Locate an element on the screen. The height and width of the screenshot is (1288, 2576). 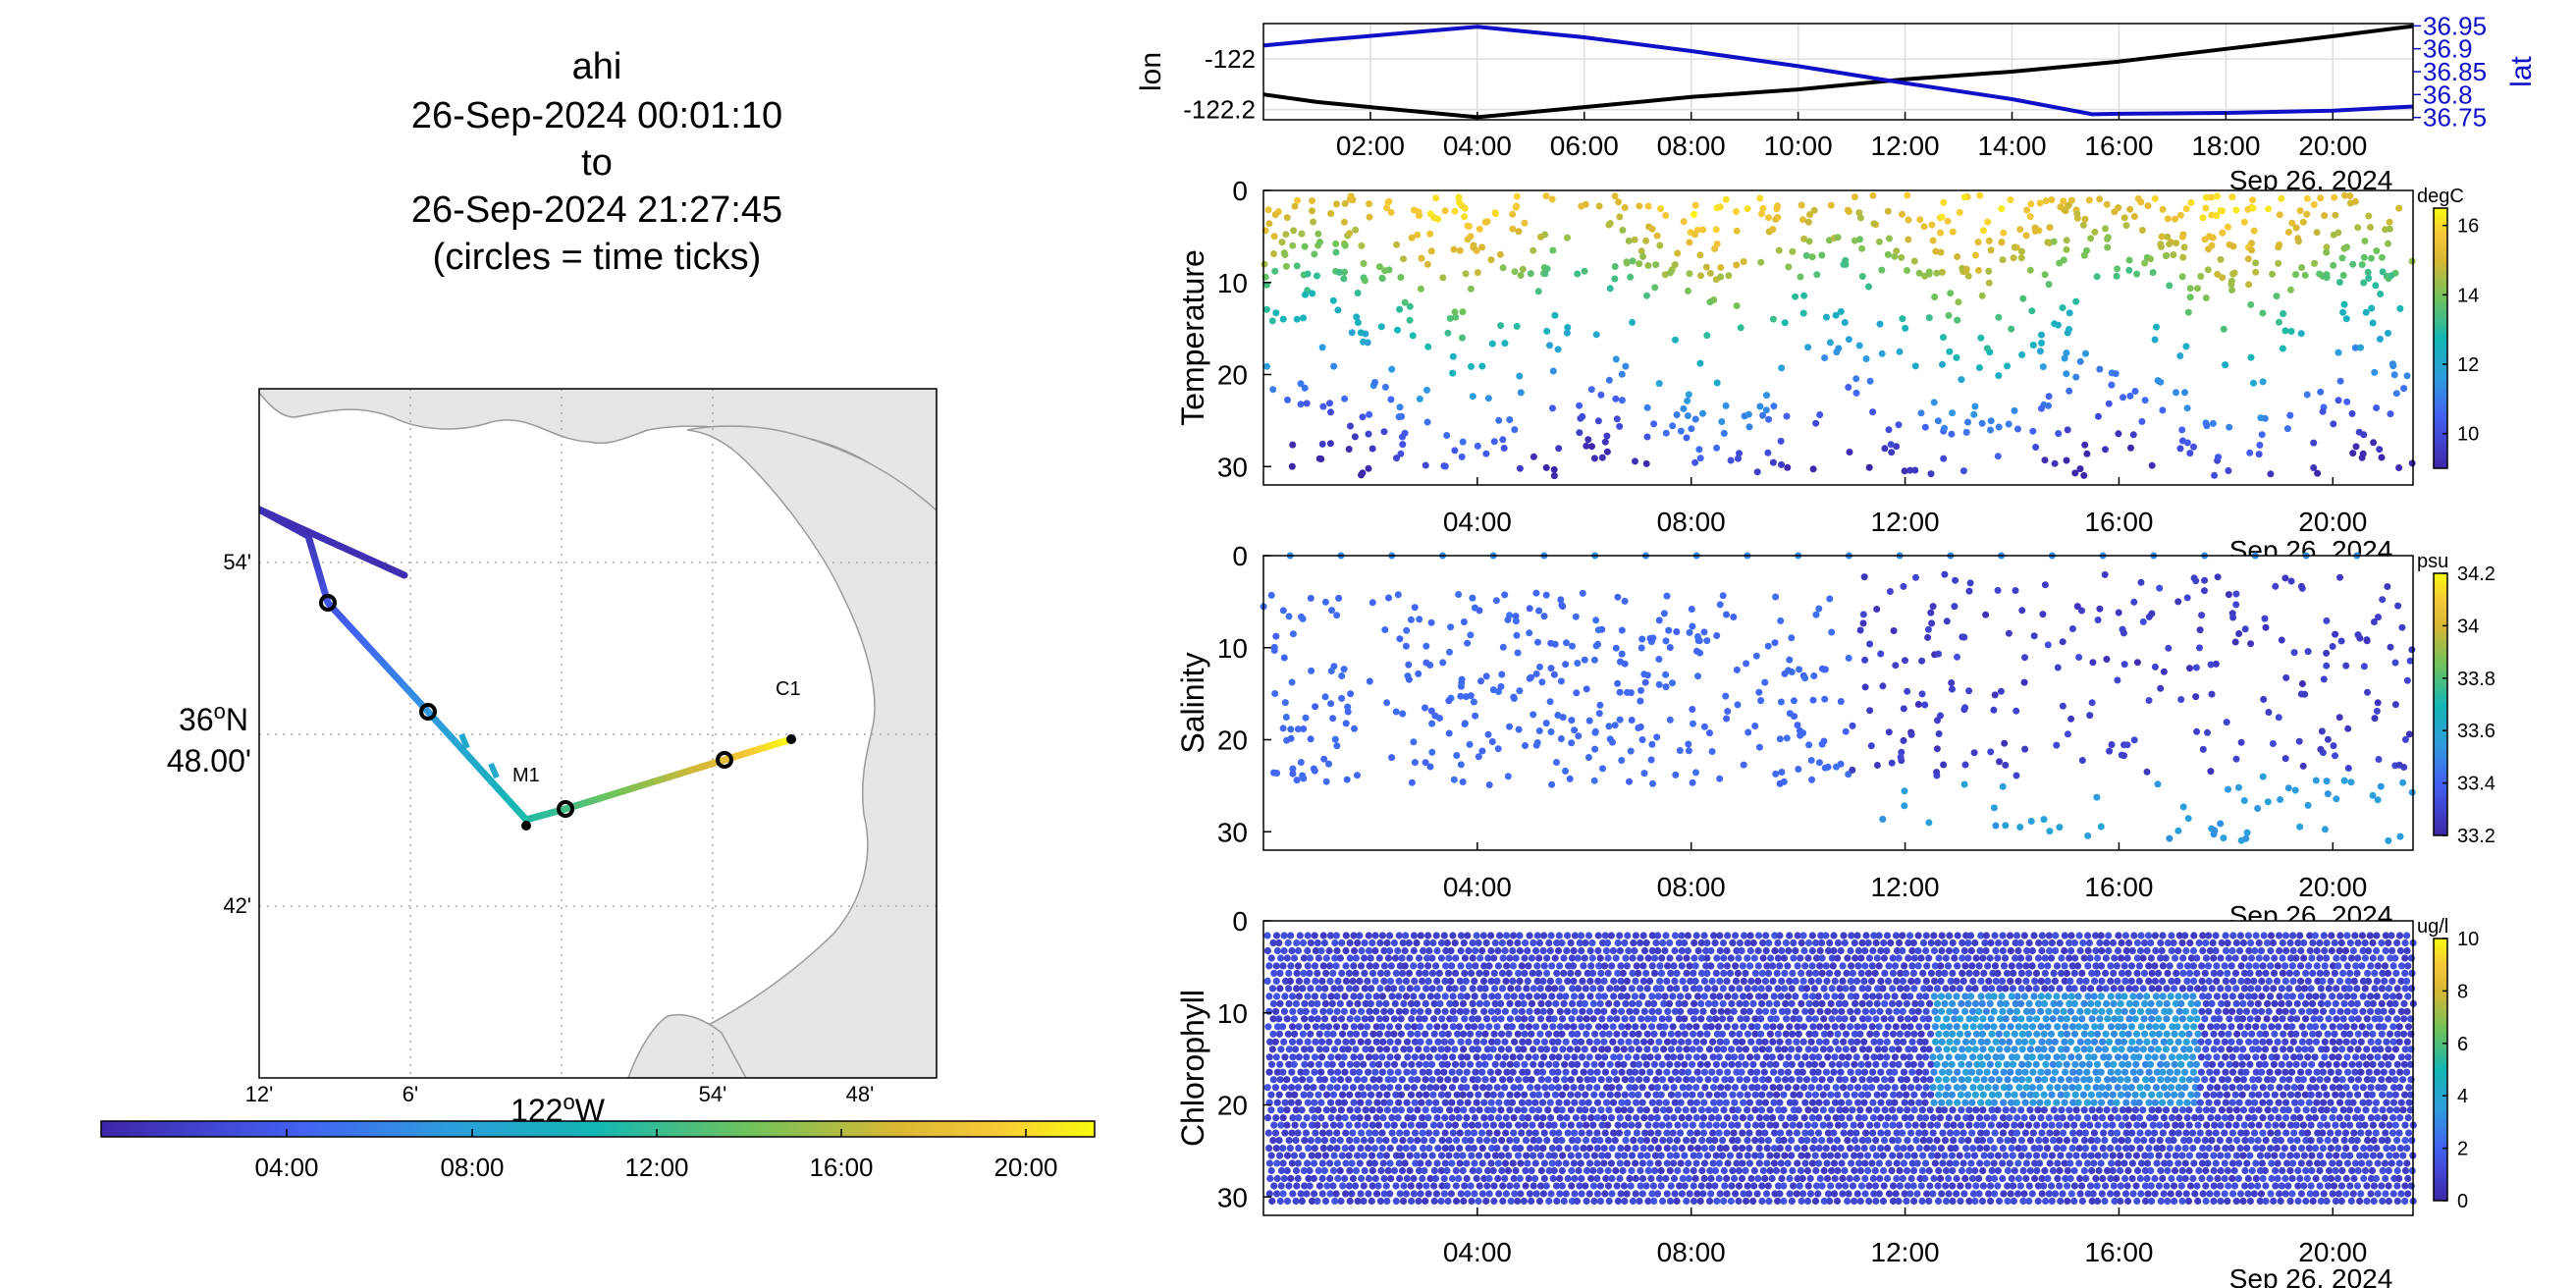
x-tick-label: 12:00 is located at coordinates (1905, 887).